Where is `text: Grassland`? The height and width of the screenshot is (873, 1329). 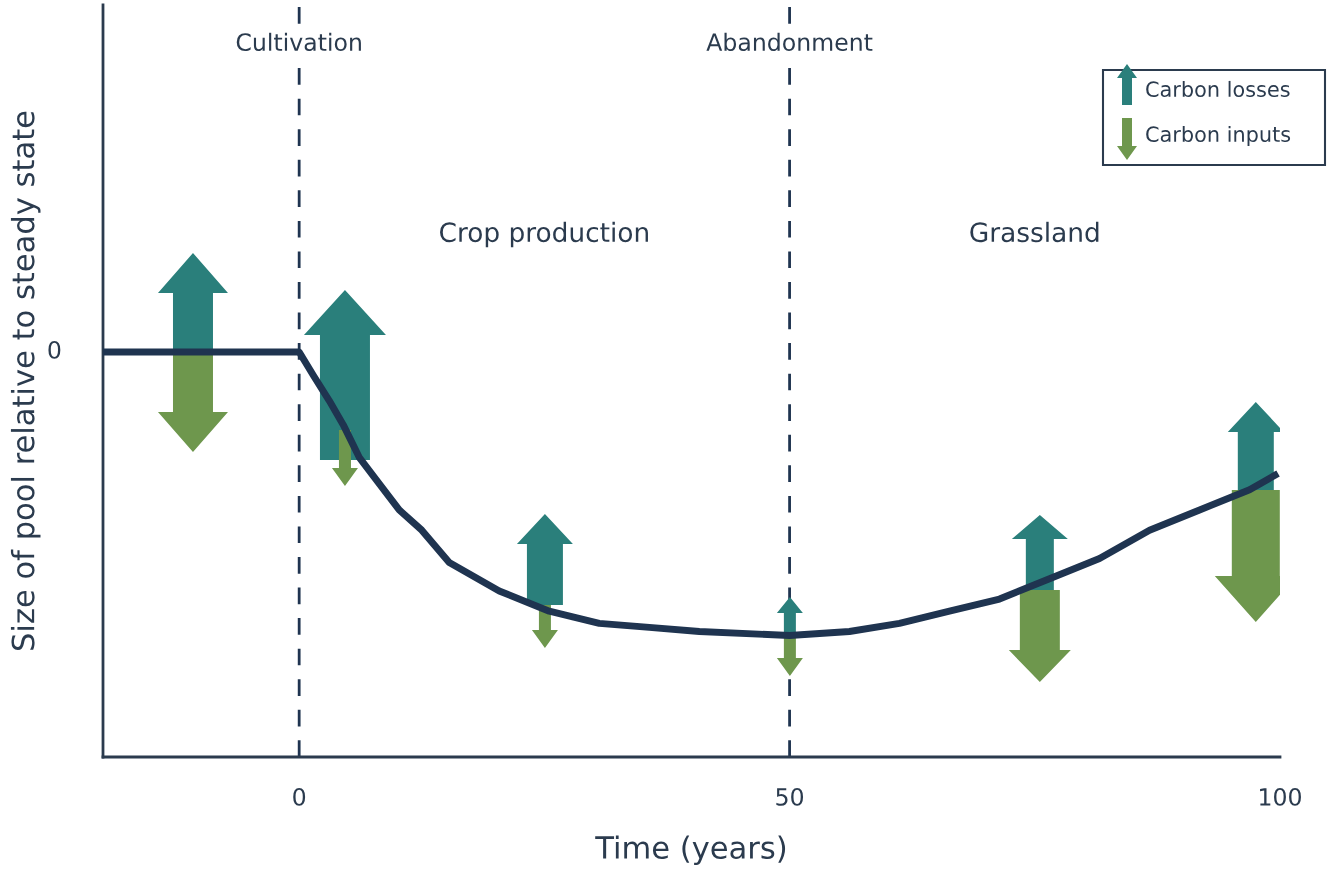
text: Grassland is located at coordinates (1034, 232).